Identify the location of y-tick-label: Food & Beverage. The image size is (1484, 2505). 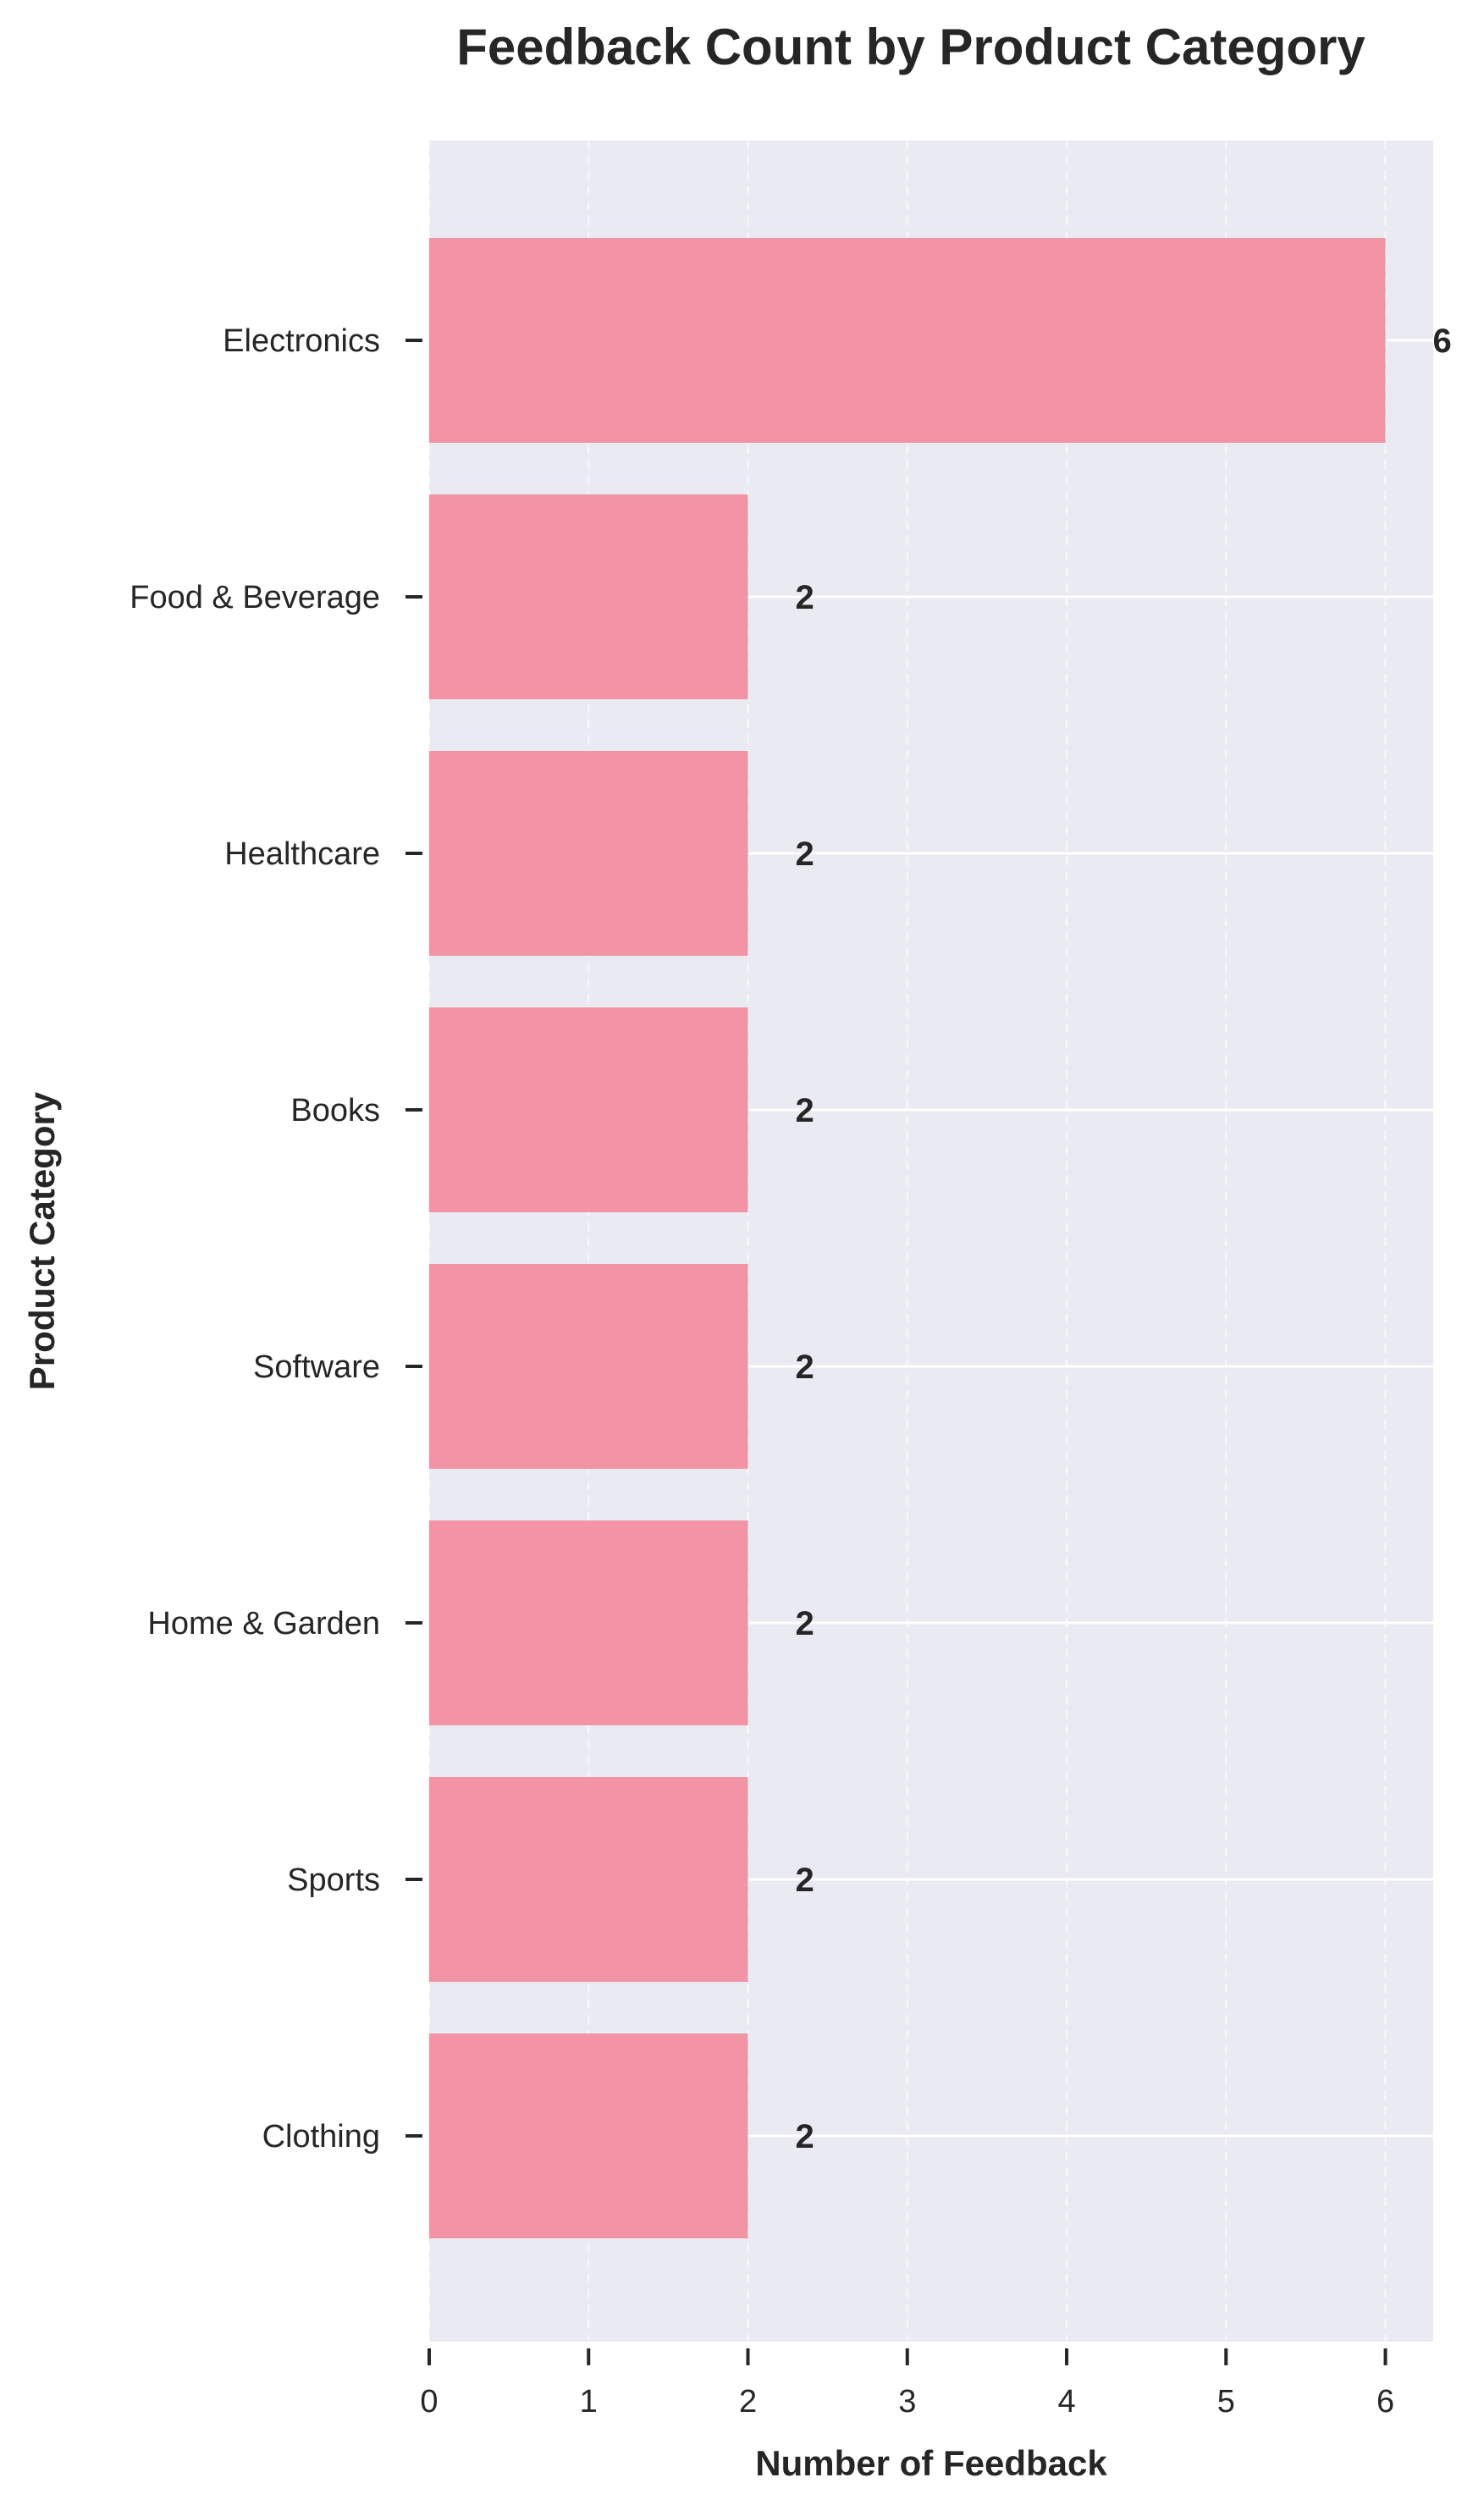
(255, 597).